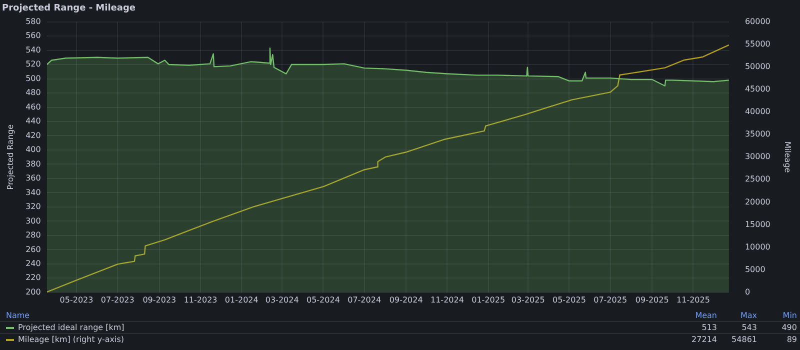 This screenshot has width=800, height=350. I want to click on y-tick-label: 580, so click(33, 21).